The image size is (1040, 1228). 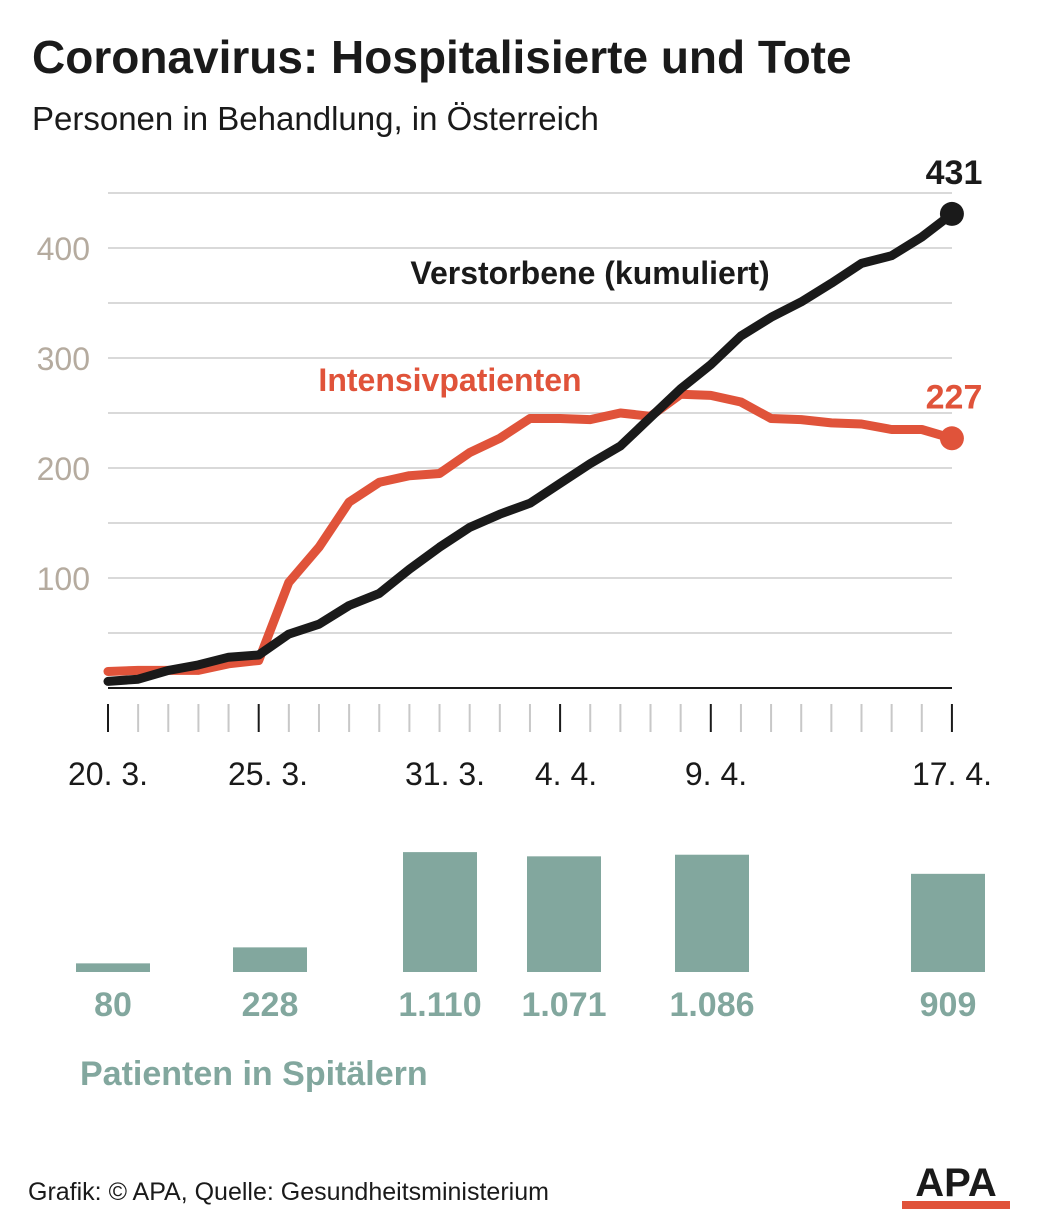 What do you see at coordinates (716, 774) in the screenshot?
I see `x-tick-label: 9. 4.` at bounding box center [716, 774].